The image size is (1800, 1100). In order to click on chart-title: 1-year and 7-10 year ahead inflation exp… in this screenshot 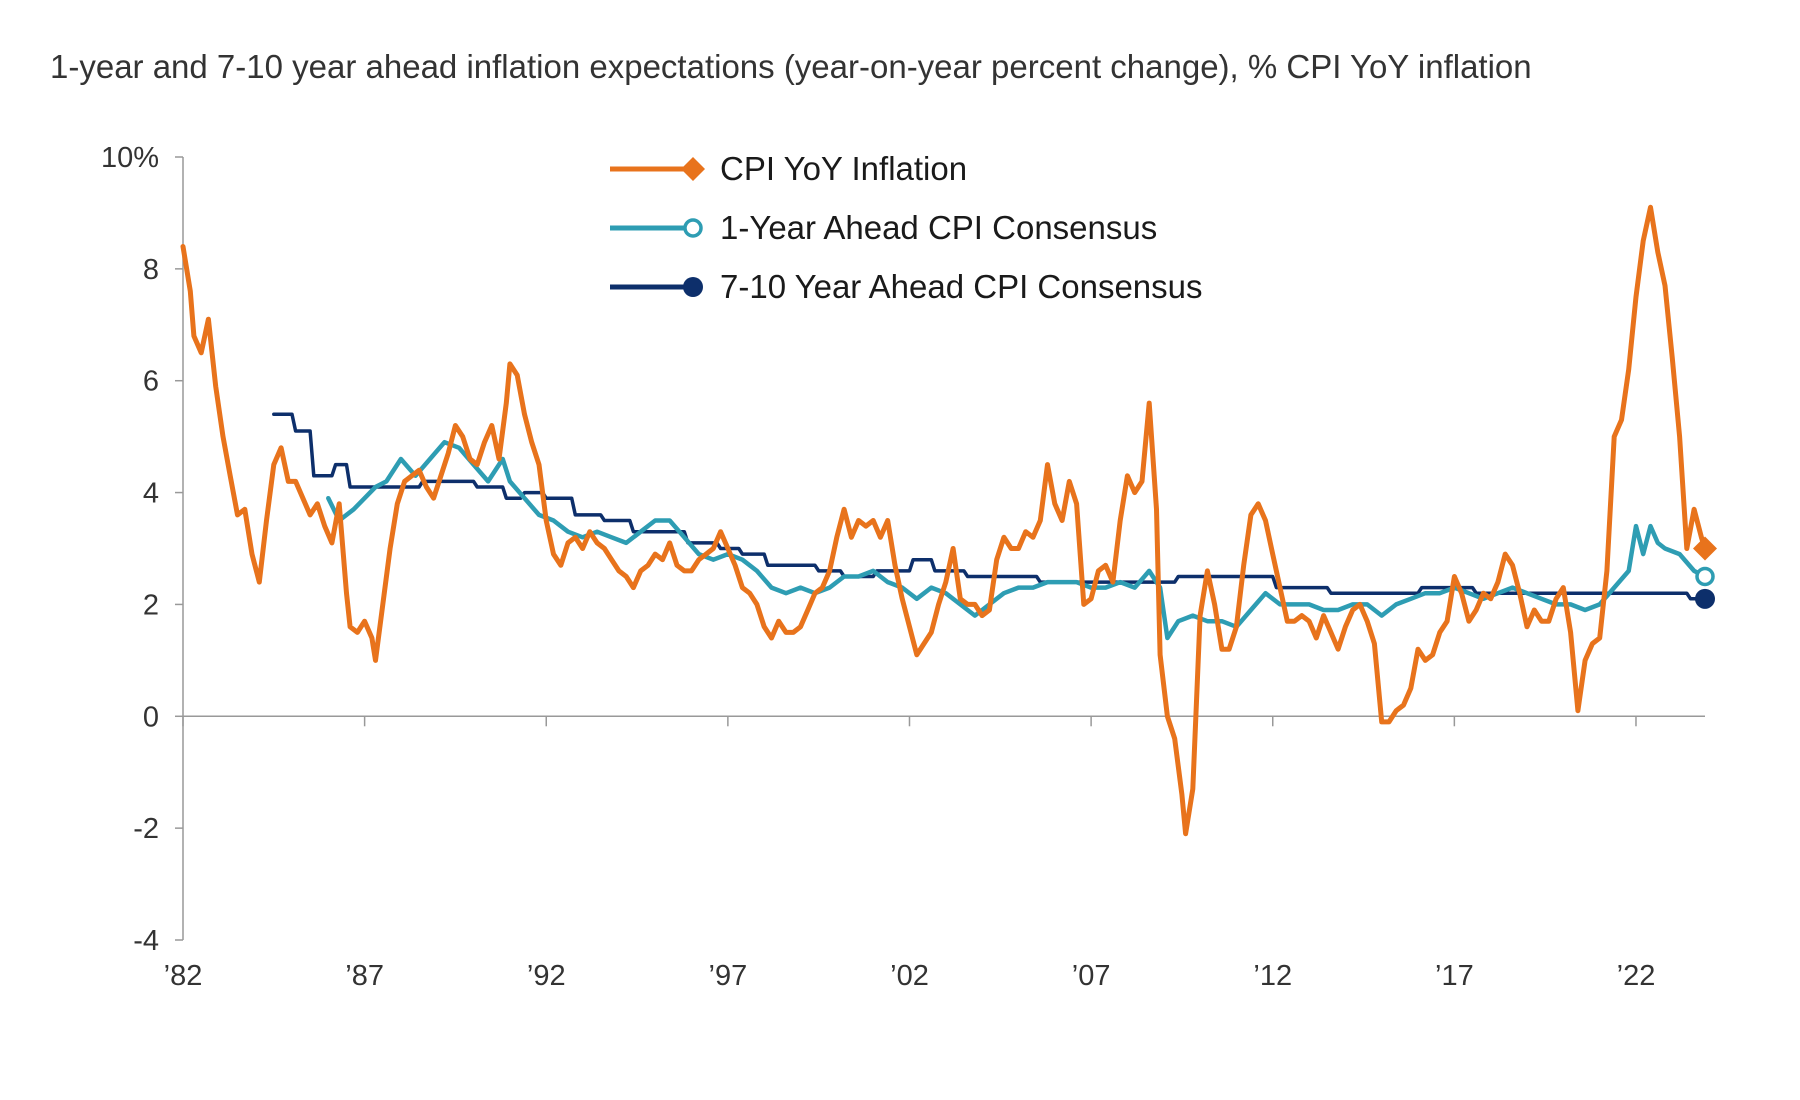, I will do `click(791, 66)`.